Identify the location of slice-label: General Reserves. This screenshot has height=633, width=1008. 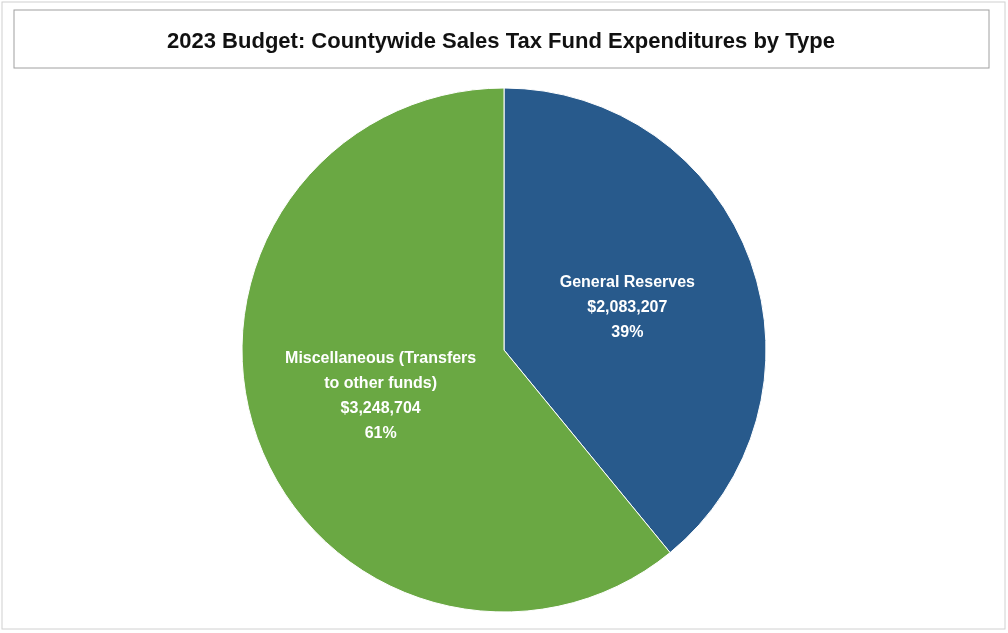
(627, 281).